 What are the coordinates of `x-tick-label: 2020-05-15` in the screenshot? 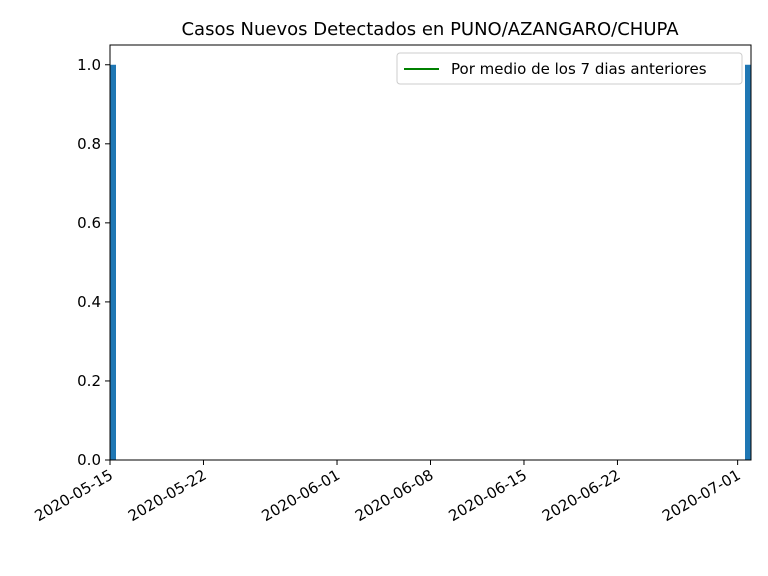 It's located at (73, 495).